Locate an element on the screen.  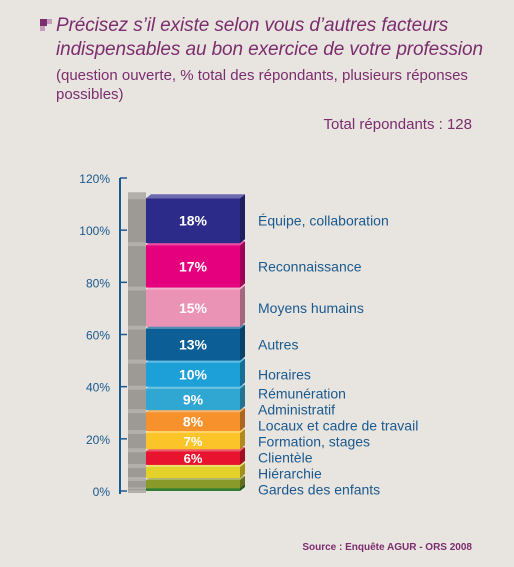
y-tick-label: 60% is located at coordinates (98, 336).